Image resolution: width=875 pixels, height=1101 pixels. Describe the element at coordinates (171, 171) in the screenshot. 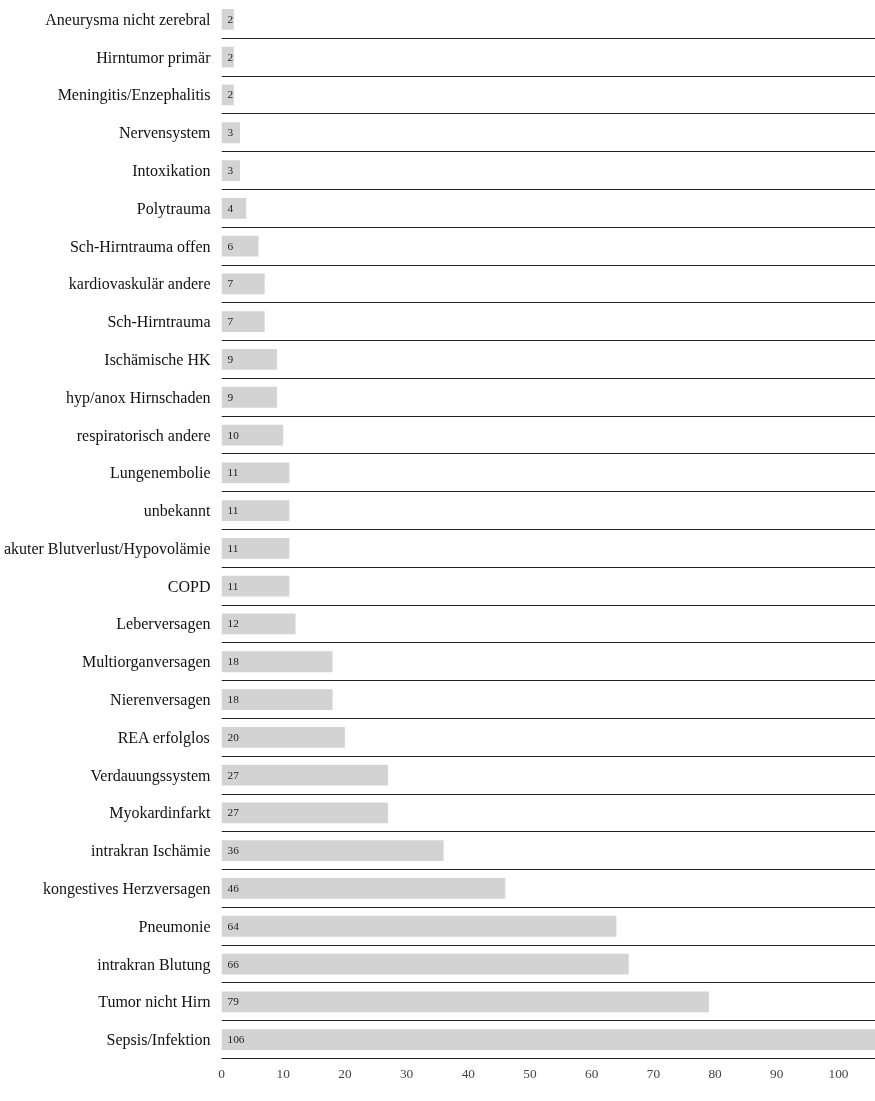

I see `y-tick-label: Intoxikation` at that location.